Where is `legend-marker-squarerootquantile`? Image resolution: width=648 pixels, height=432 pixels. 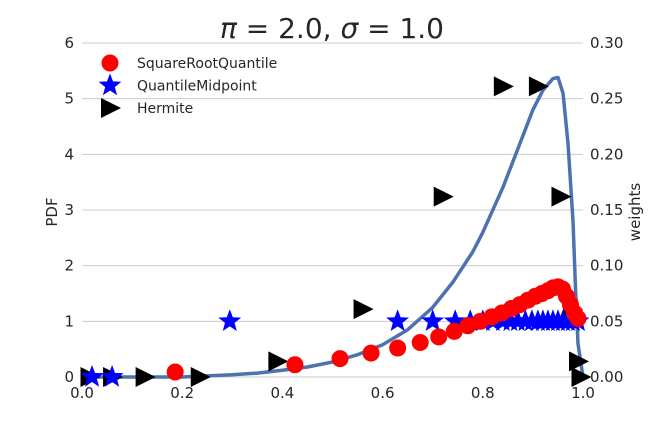 legend-marker-squarerootquantile is located at coordinates (110, 63).